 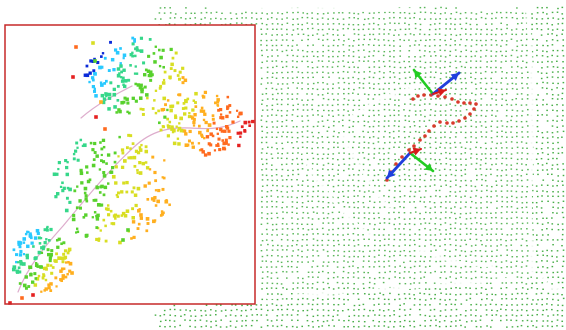 What do you see at coordinates (319, 9) in the screenshot?
I see `cloud-gap` at bounding box center [319, 9].